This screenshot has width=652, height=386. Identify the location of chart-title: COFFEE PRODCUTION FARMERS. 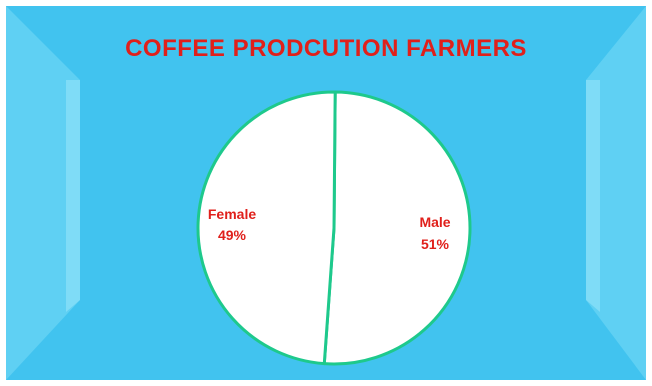
(326, 48).